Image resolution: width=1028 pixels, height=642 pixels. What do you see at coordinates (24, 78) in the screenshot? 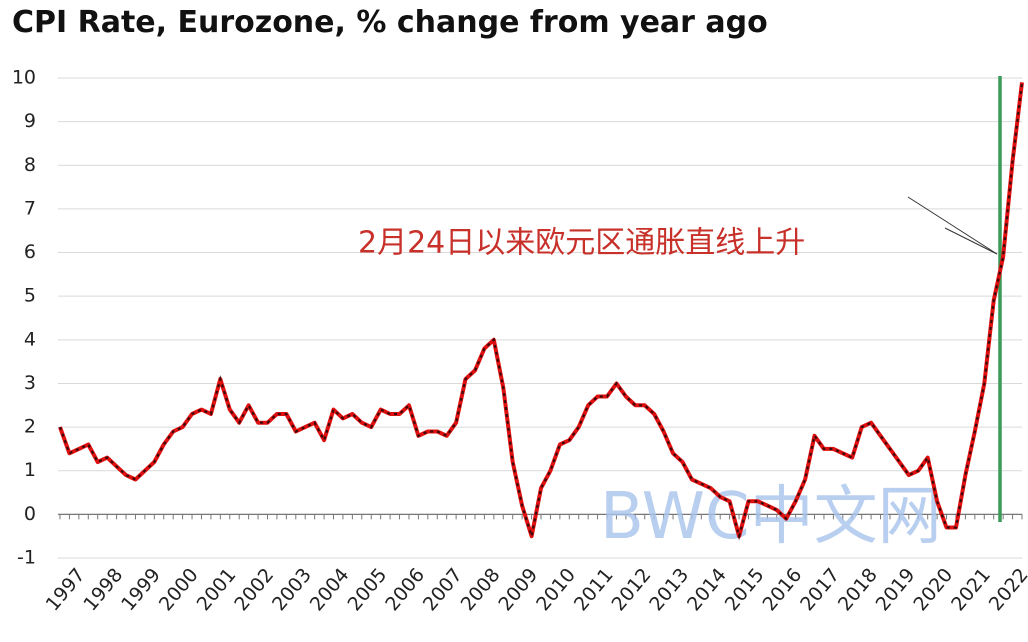
I see `y-tick-label: 10` at bounding box center [24, 78].